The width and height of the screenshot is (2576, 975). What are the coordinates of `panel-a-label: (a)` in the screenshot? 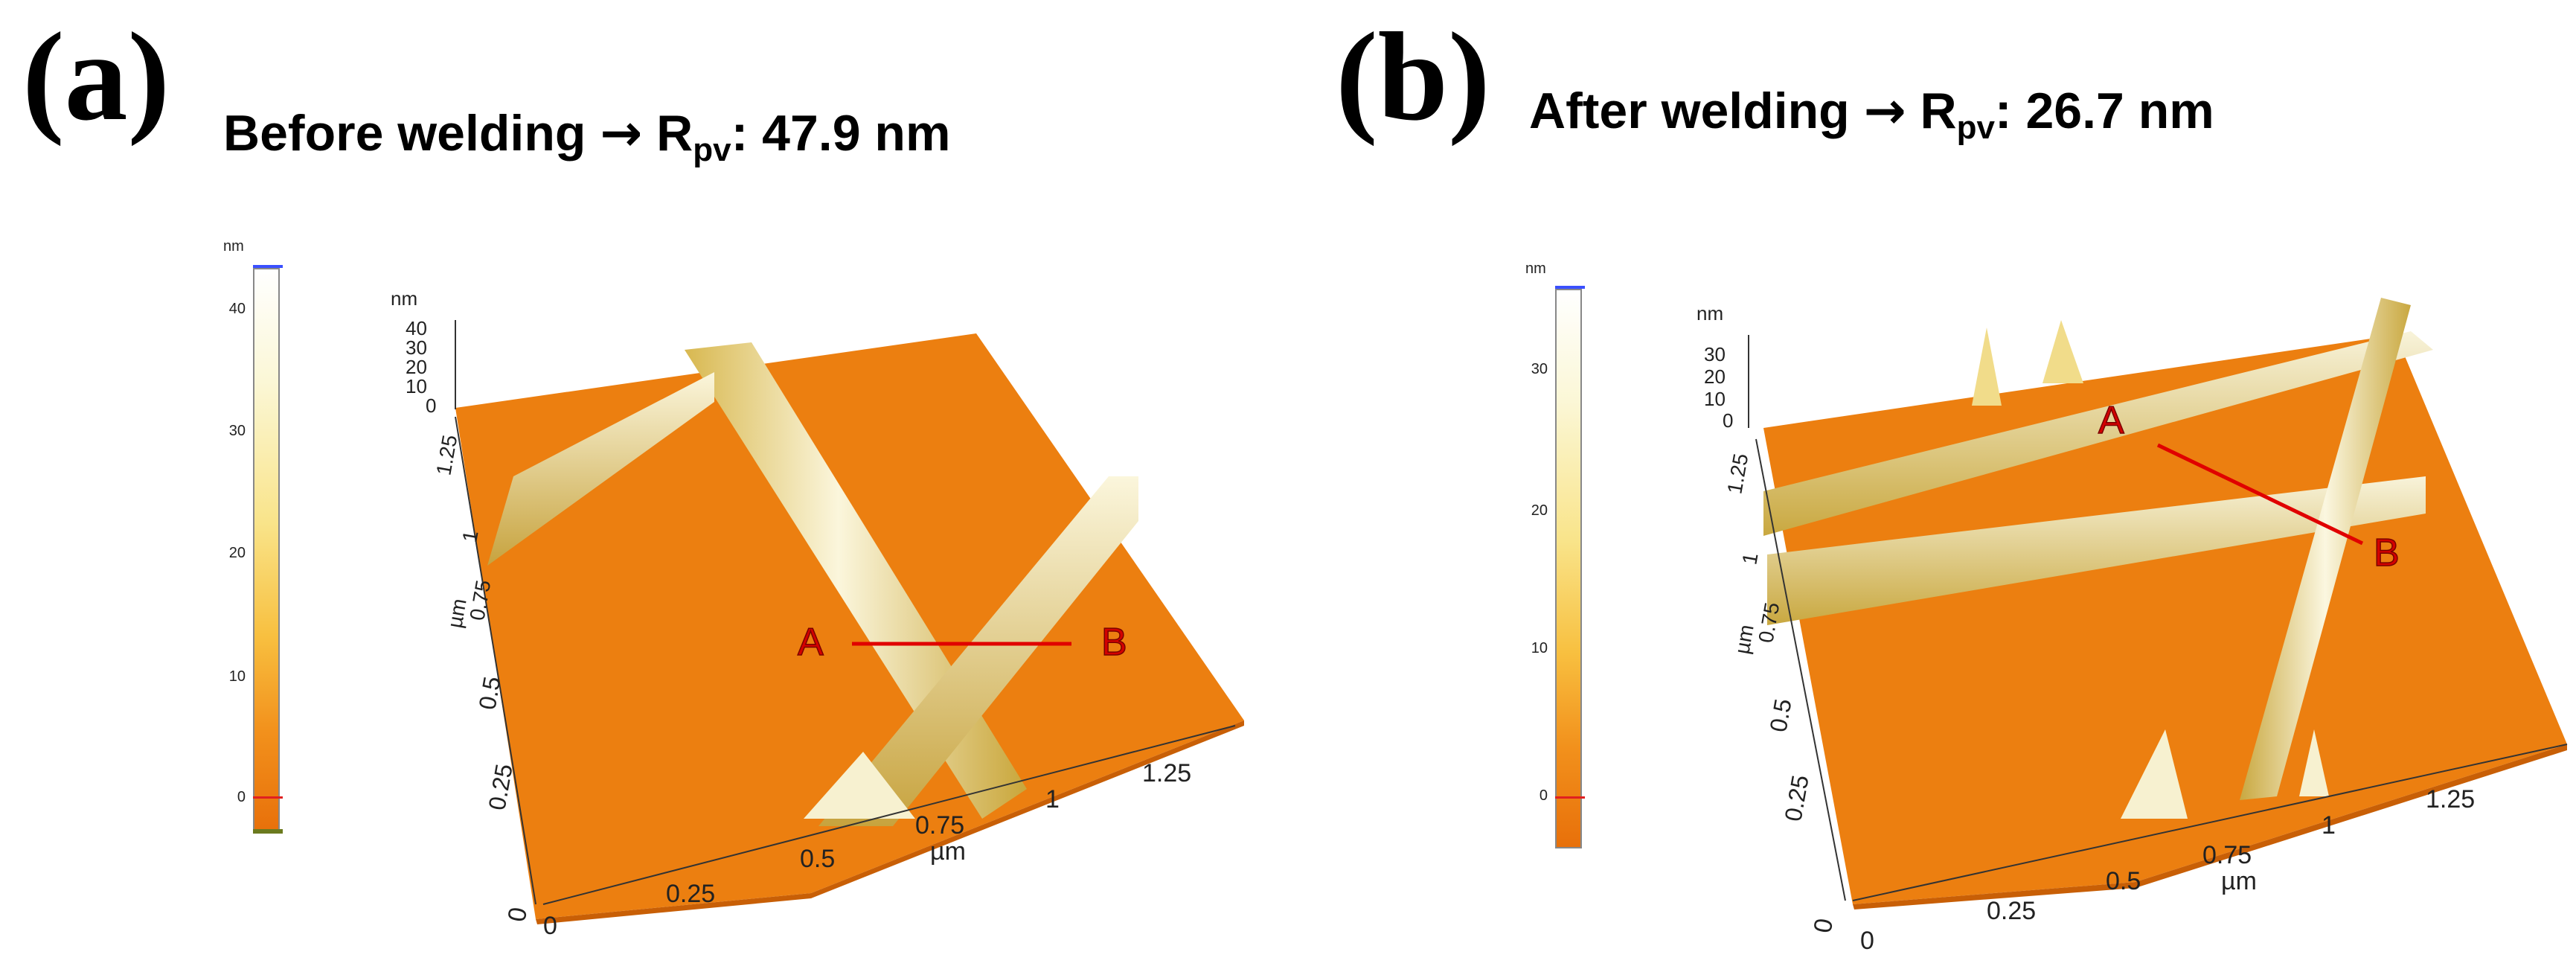 It's located at (96, 77).